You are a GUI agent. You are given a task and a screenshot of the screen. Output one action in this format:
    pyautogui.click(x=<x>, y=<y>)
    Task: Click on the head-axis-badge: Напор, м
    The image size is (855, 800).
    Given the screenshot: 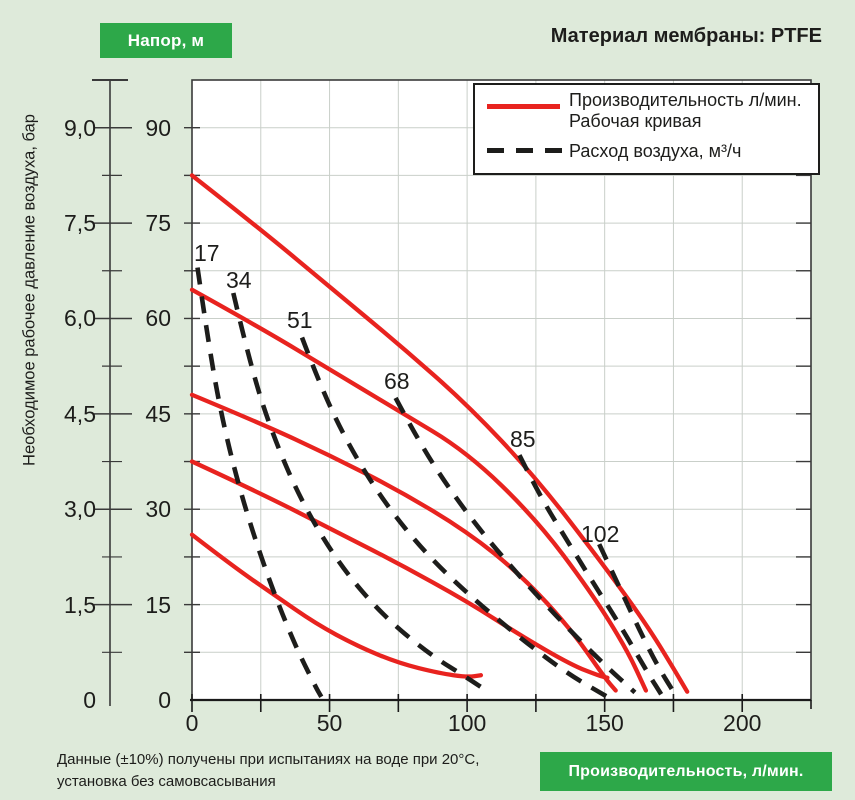 What is the action you would take?
    pyautogui.click(x=166, y=40)
    